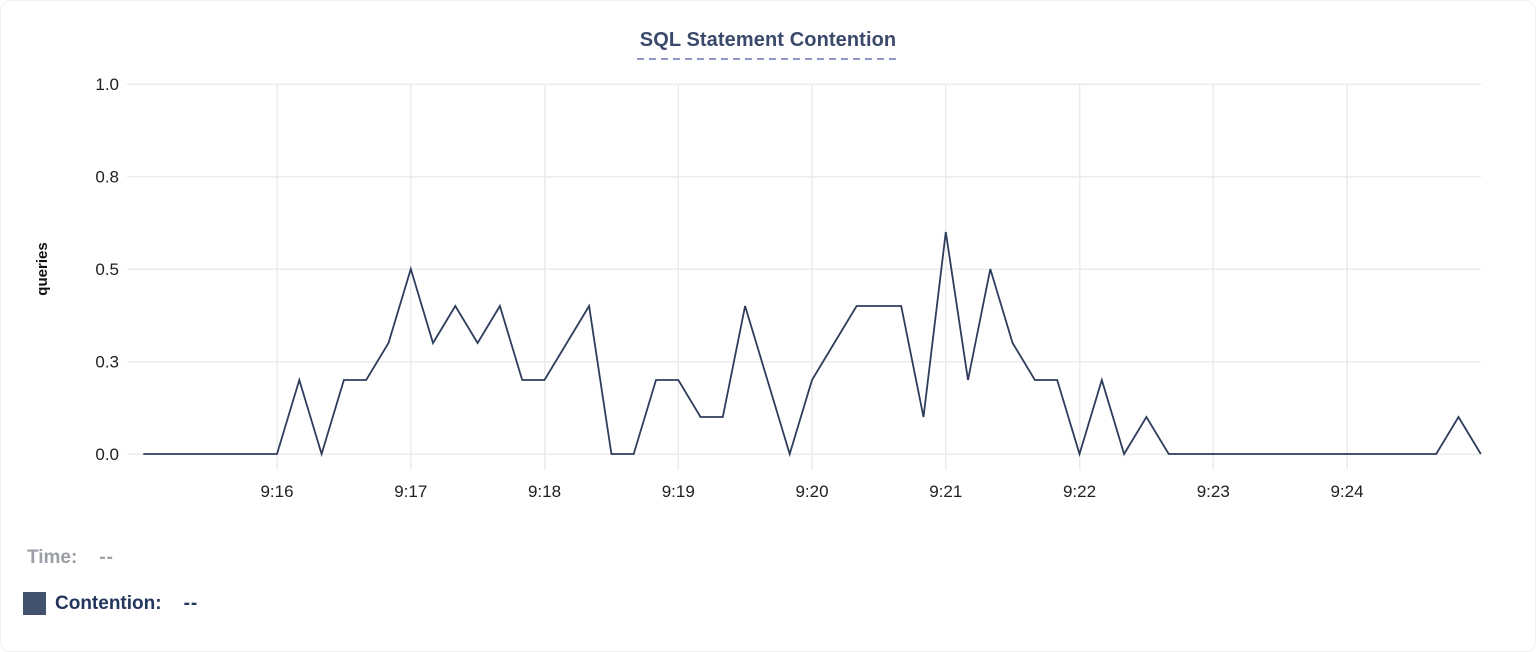 This screenshot has width=1536, height=652. I want to click on time-readout-row: Time: --, so click(70, 558).